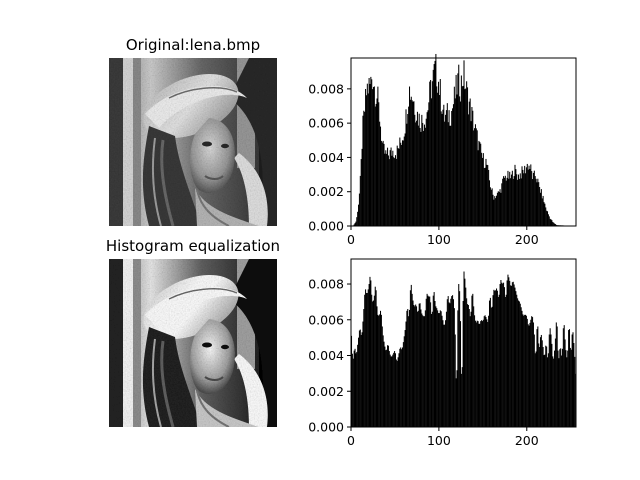 The width and height of the screenshot is (640, 480). I want to click on y-tick-label: 0.000, so click(326, 427).